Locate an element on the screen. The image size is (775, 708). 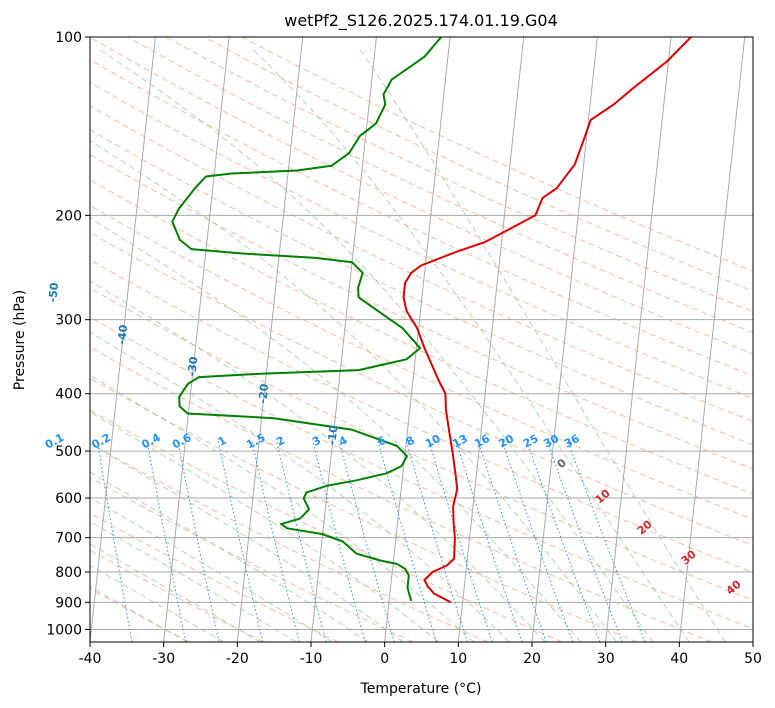
isotherm-label: -30 is located at coordinates (192, 367).